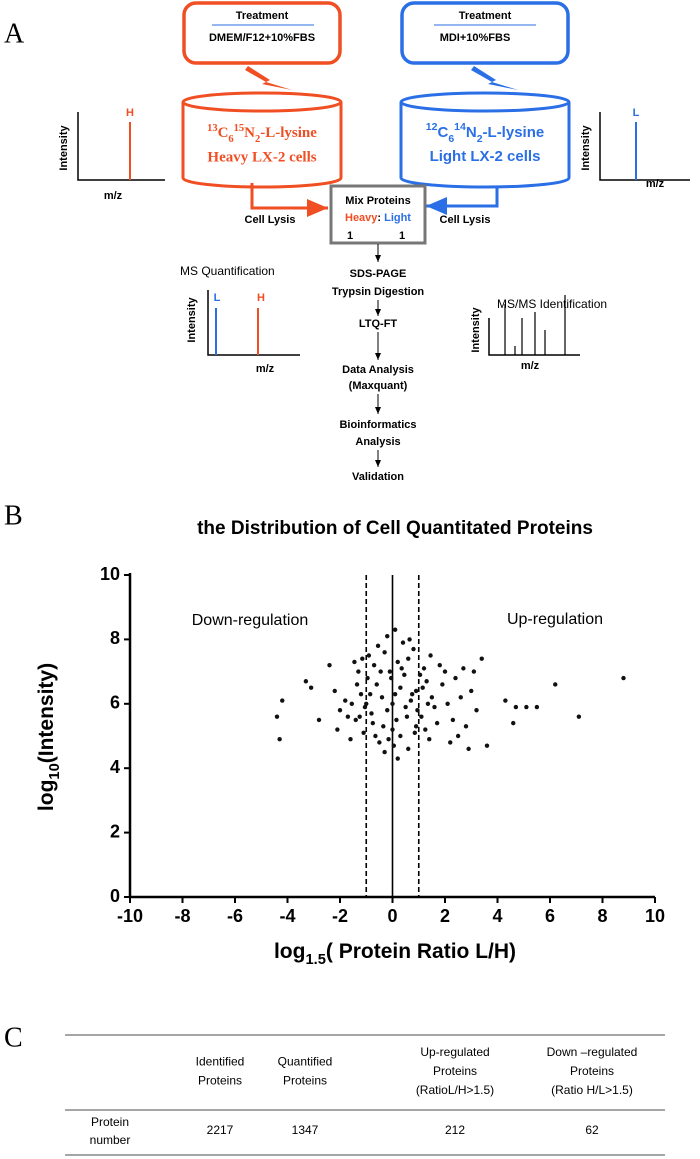  I want to click on x-tick-label: -10, so click(130, 916).